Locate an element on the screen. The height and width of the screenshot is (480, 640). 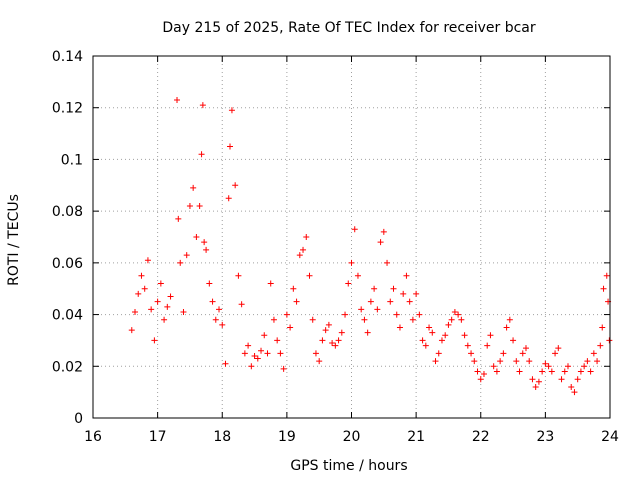
x-axis-label: GPS time / hours is located at coordinates (348, 466).